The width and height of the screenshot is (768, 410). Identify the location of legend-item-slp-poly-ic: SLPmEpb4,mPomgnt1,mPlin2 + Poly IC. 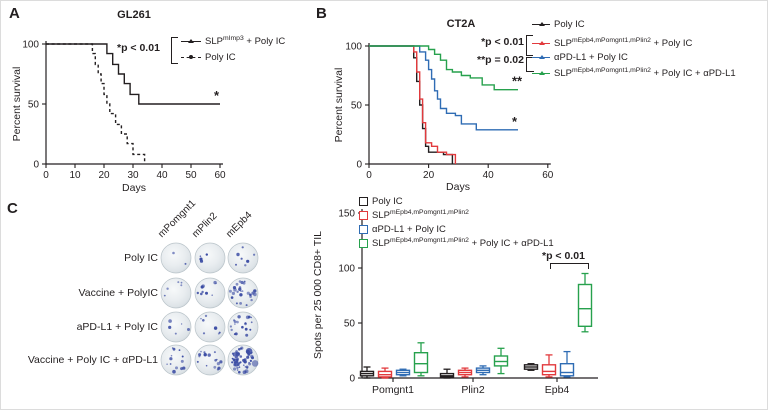
(612, 43).